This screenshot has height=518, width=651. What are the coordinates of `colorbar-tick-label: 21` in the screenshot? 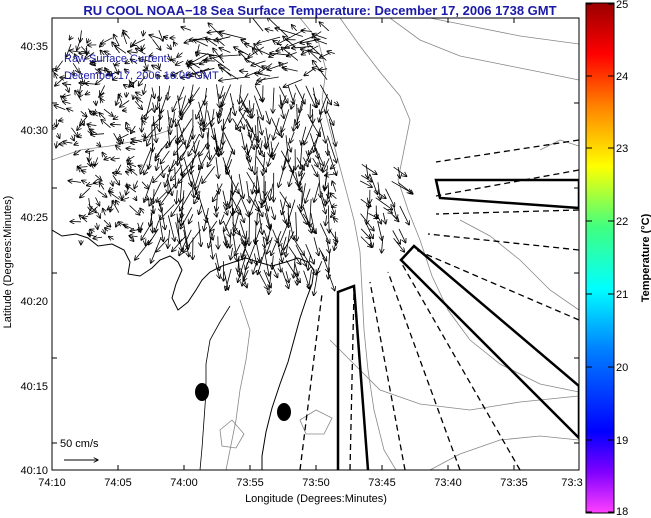 It's located at (622, 295).